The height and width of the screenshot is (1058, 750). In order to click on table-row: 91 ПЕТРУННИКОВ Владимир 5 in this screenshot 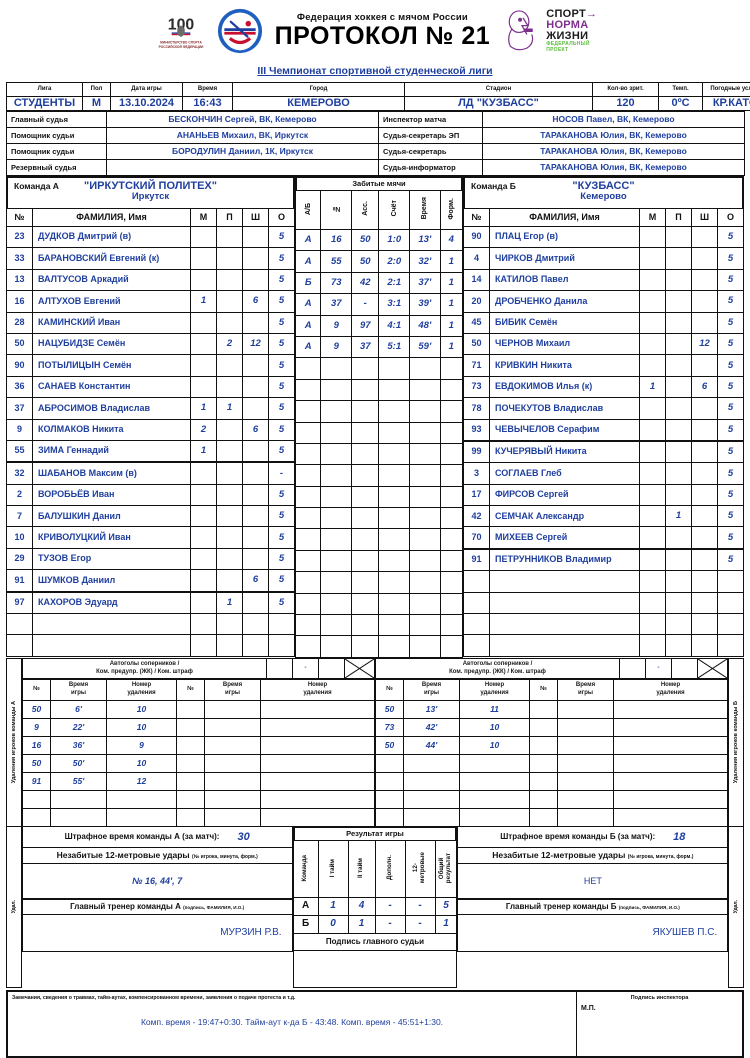, I will do `click(603, 559)`.